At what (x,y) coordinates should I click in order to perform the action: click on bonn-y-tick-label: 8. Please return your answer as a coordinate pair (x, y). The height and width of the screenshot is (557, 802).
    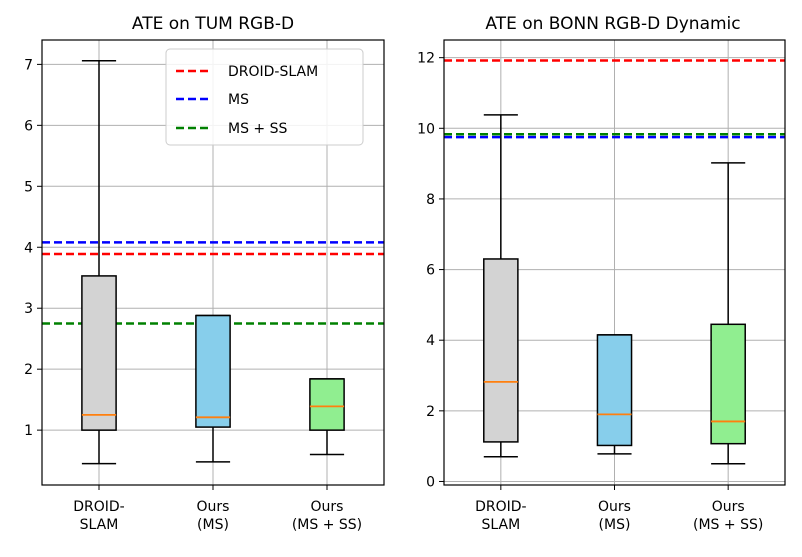
    Looking at the image, I should click on (430, 200).